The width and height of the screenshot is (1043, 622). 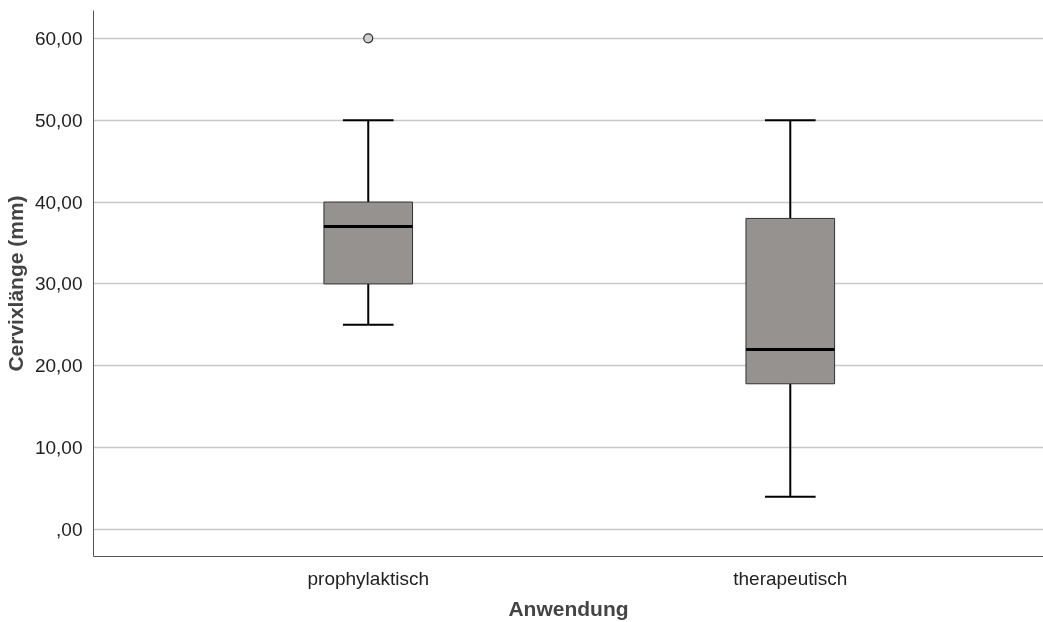 I want to click on y-tick-label: ,00, so click(x=69, y=529).